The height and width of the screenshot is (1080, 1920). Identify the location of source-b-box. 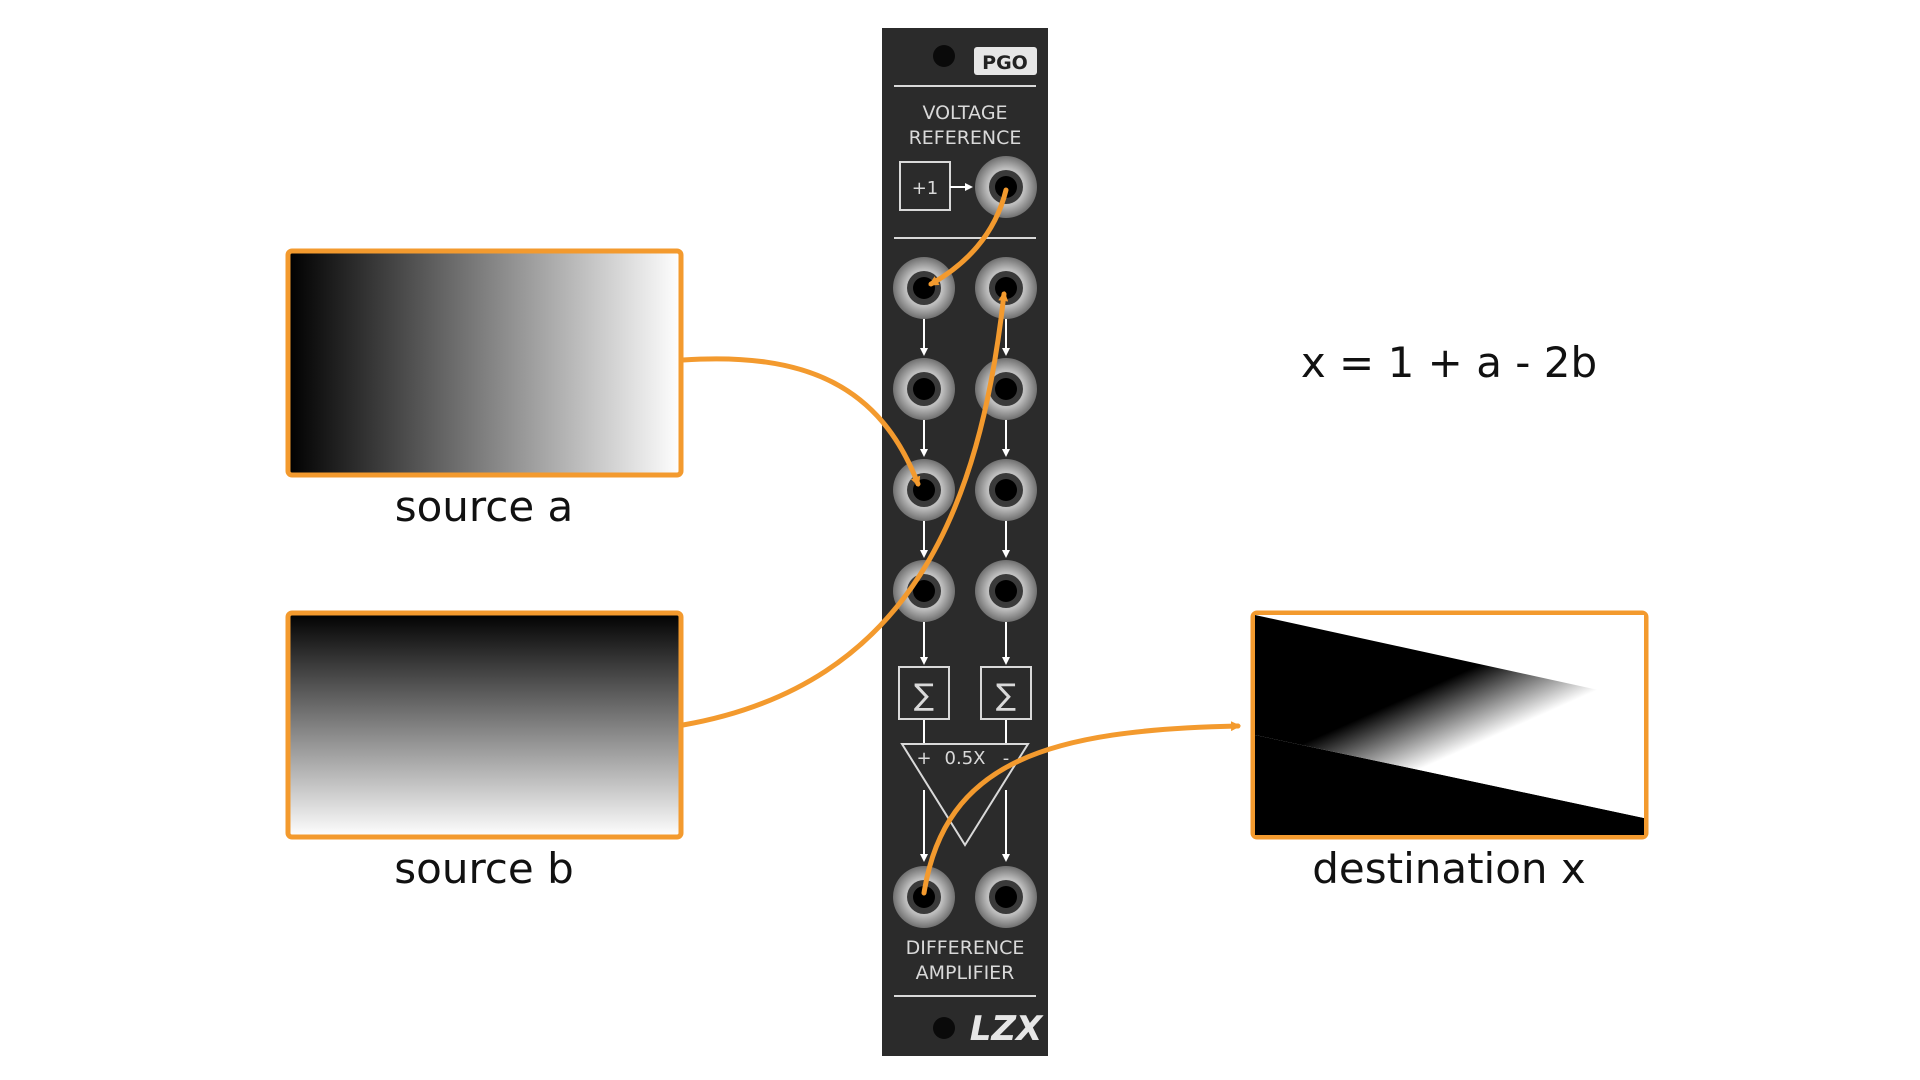
(484, 725).